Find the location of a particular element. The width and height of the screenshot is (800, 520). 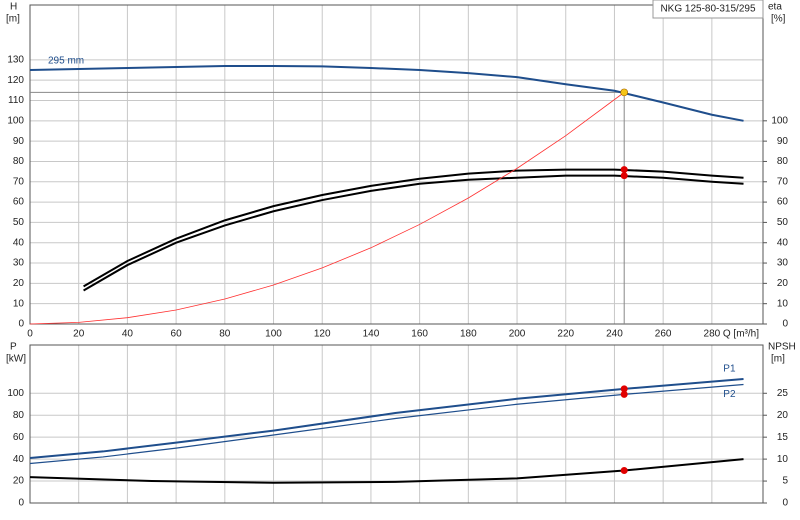

y-axis-label: P is located at coordinates (13, 347).